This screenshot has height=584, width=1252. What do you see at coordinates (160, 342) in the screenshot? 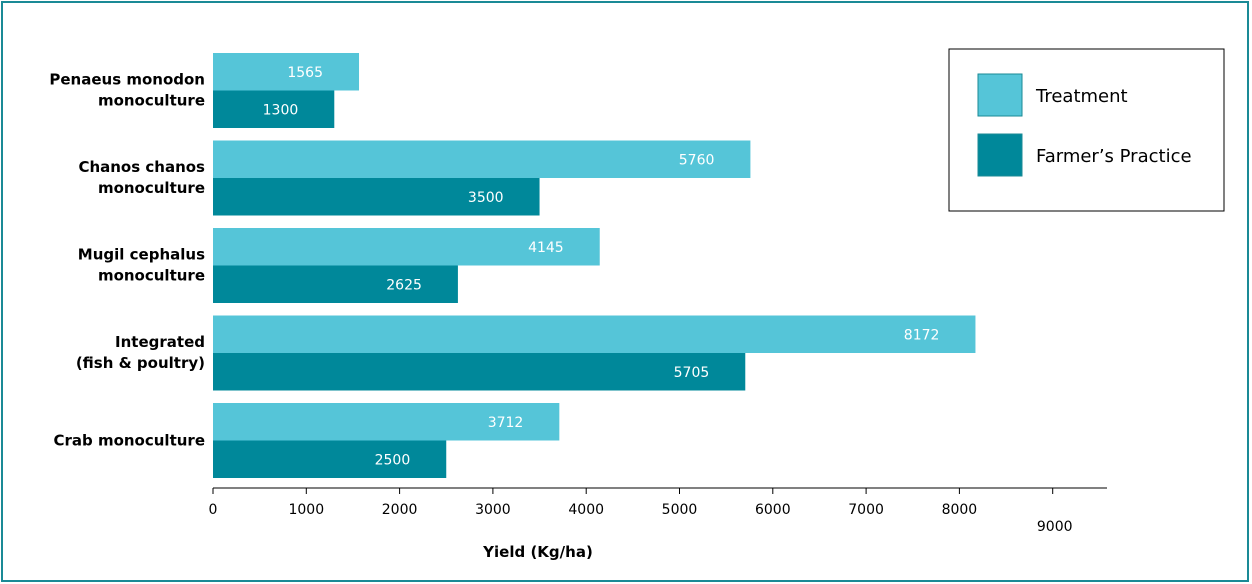
I see `category-label-3-line-0: Integrated` at bounding box center [160, 342].